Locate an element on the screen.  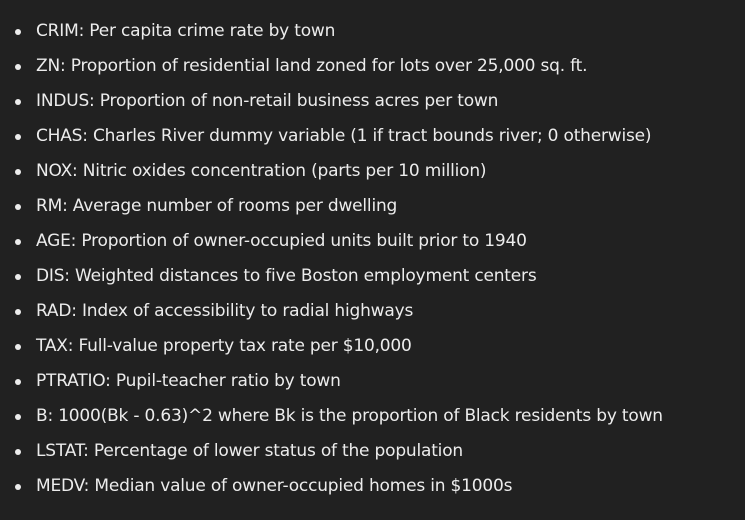
list-item-text: PTRATIO: Pupil-teacher ratio by town is located at coordinates (188, 381).